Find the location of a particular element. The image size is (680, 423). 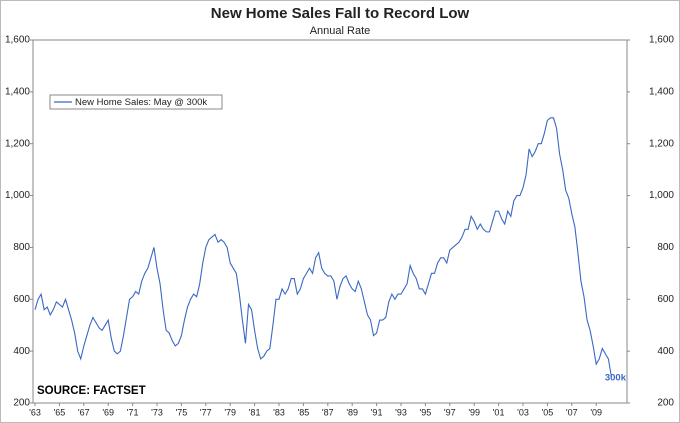

legend-box is located at coordinates (136, 102).